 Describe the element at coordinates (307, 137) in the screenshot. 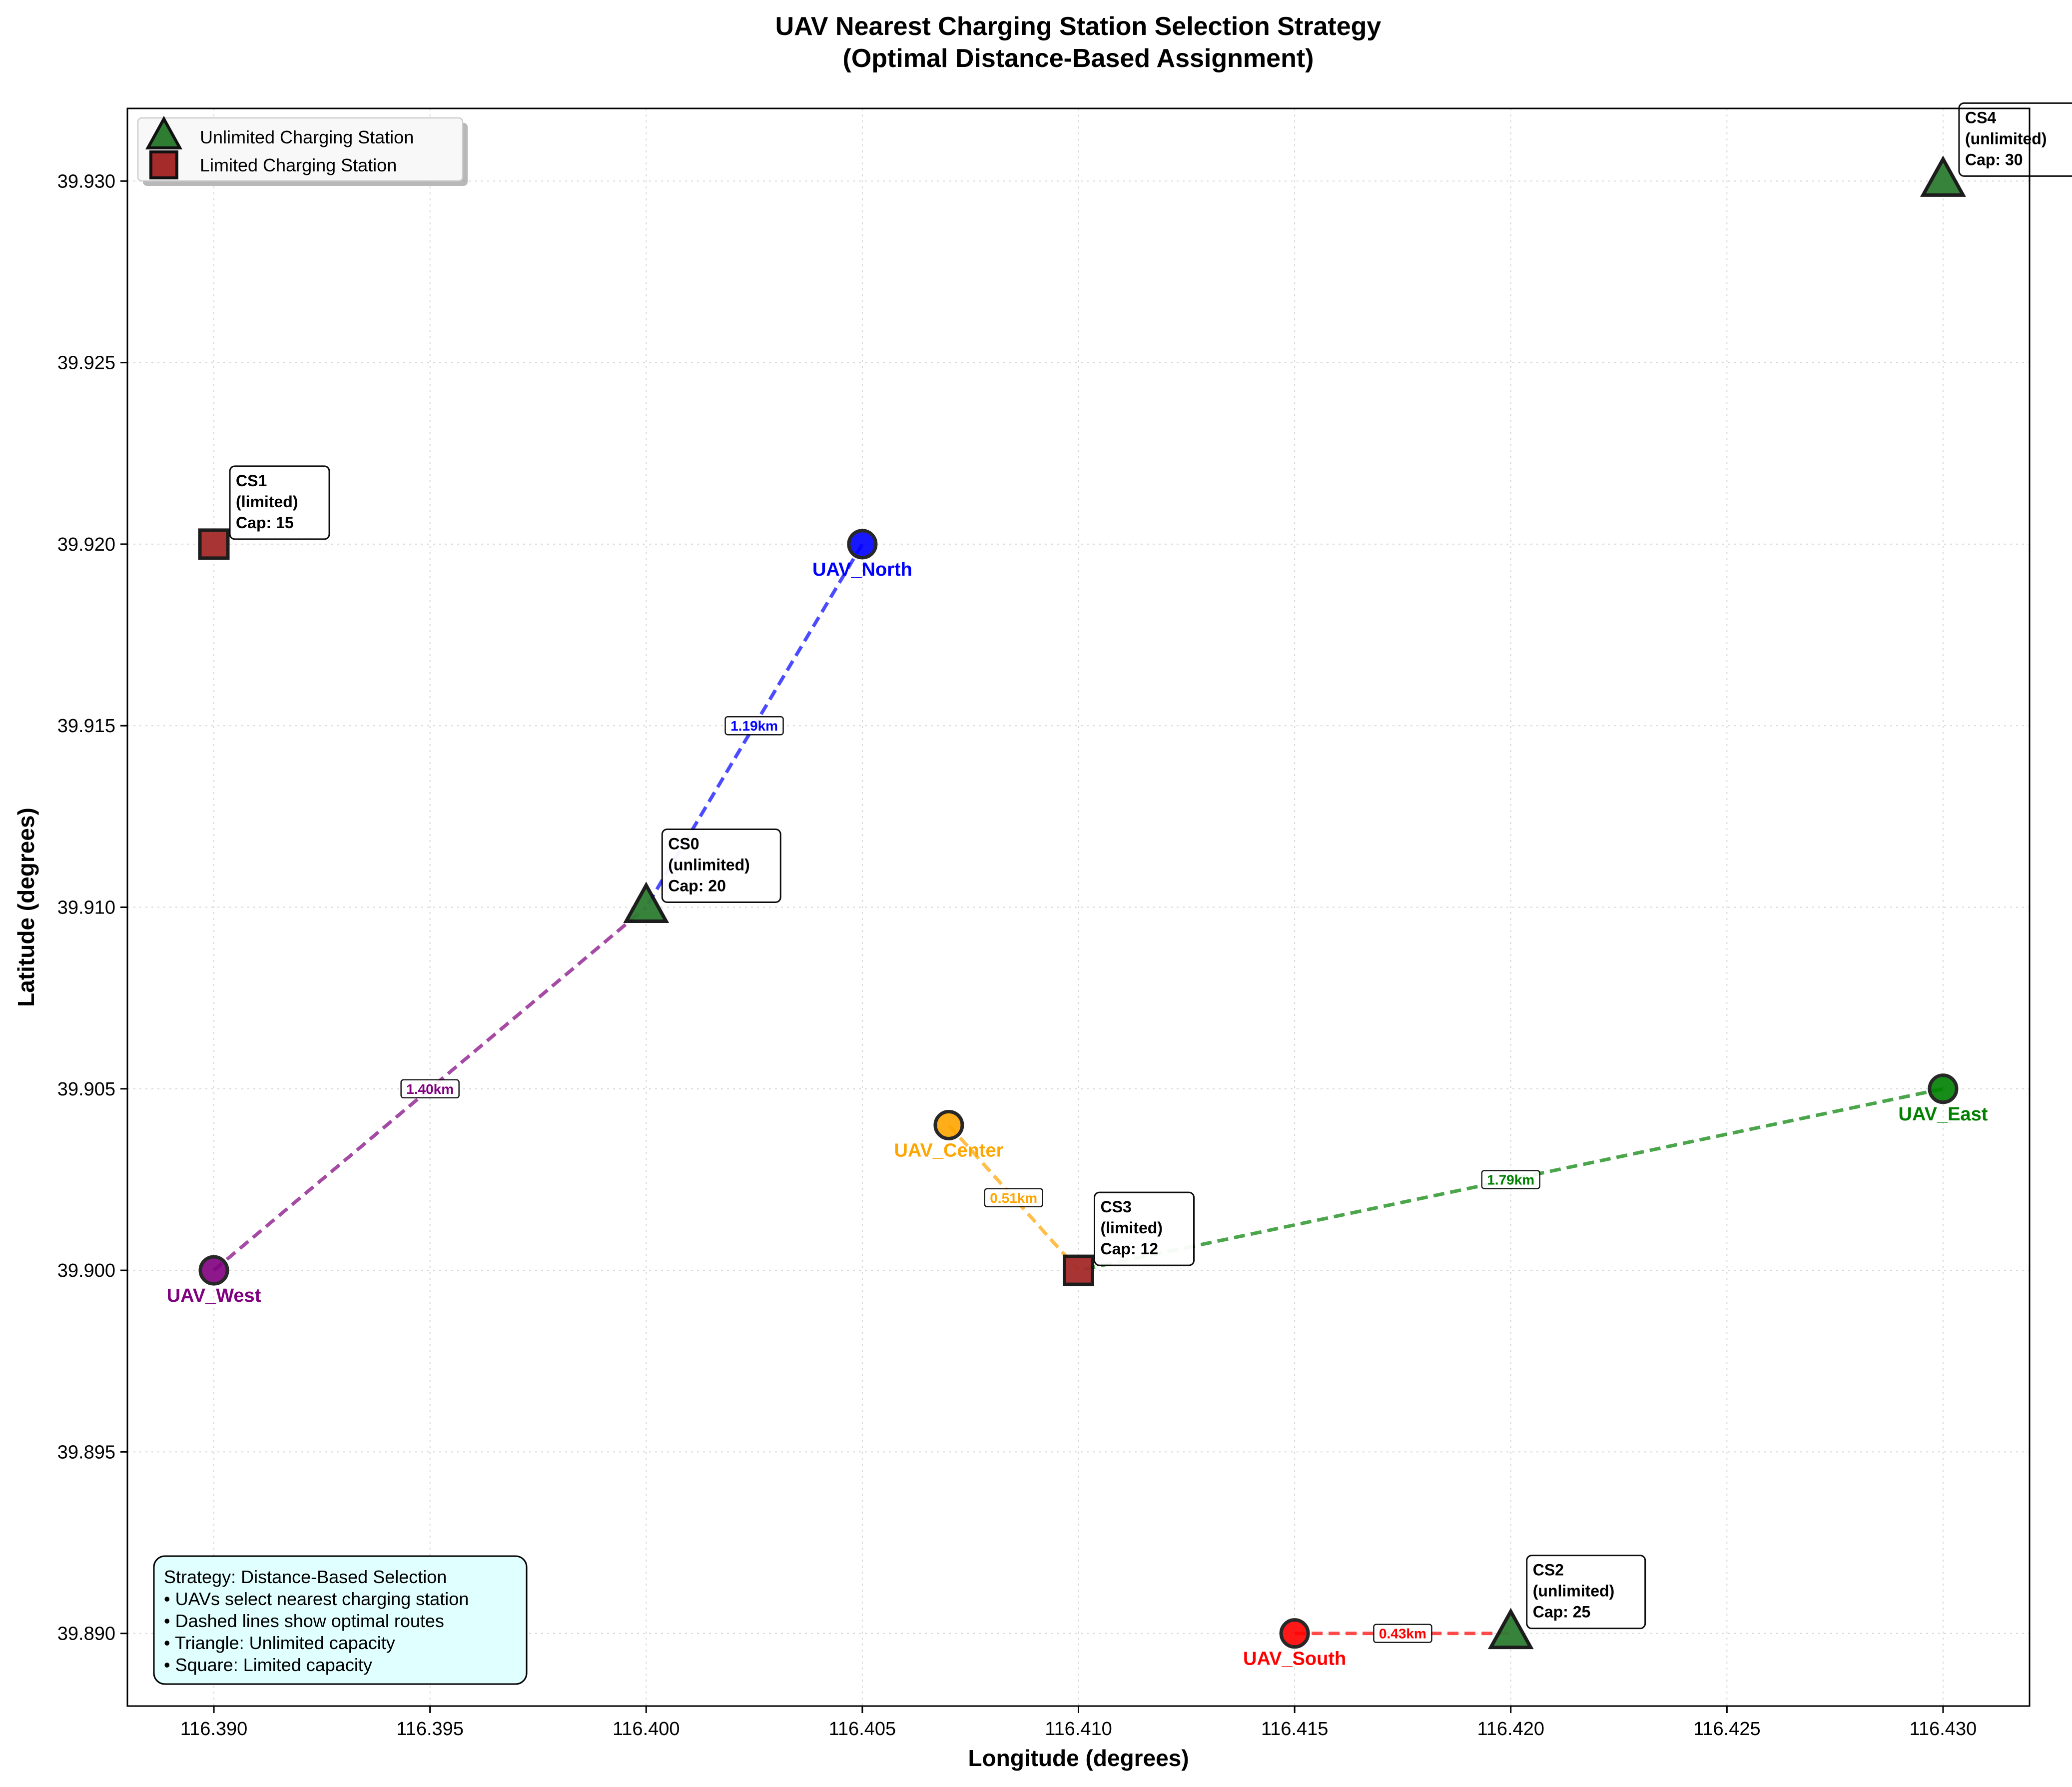

I see `legend-label: Unlimited Charging Station` at that location.